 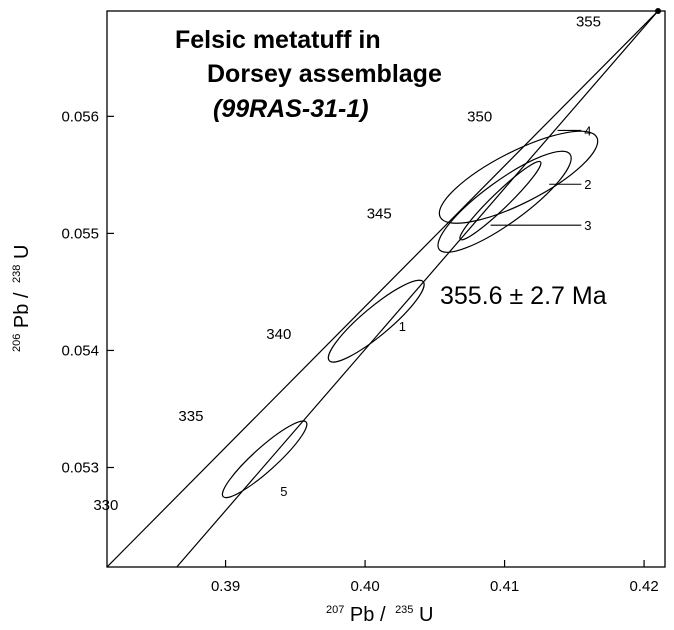 What do you see at coordinates (426, 615) in the screenshot?
I see `x-axis-title-main2: U` at bounding box center [426, 615].